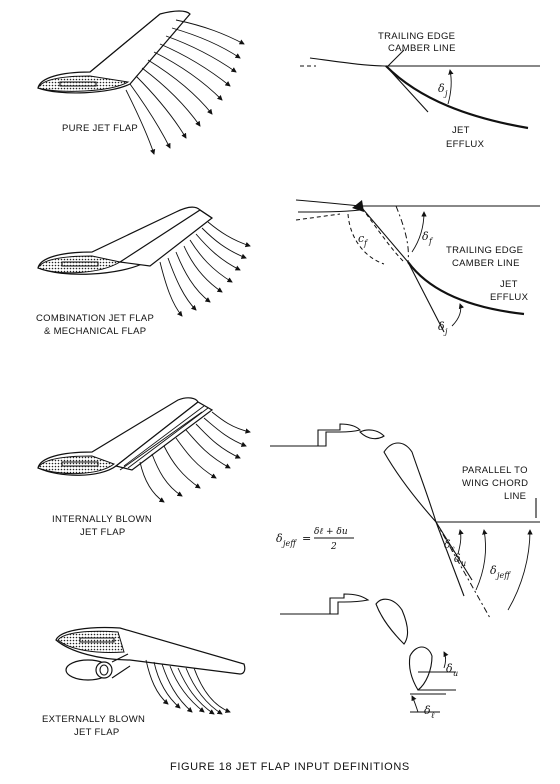 The height and width of the screenshot is (784, 560). What do you see at coordinates (290, 767) in the screenshot?
I see `figure-caption: FIGURE 18 JET FLAP INPUT DEFINITIONS` at bounding box center [290, 767].